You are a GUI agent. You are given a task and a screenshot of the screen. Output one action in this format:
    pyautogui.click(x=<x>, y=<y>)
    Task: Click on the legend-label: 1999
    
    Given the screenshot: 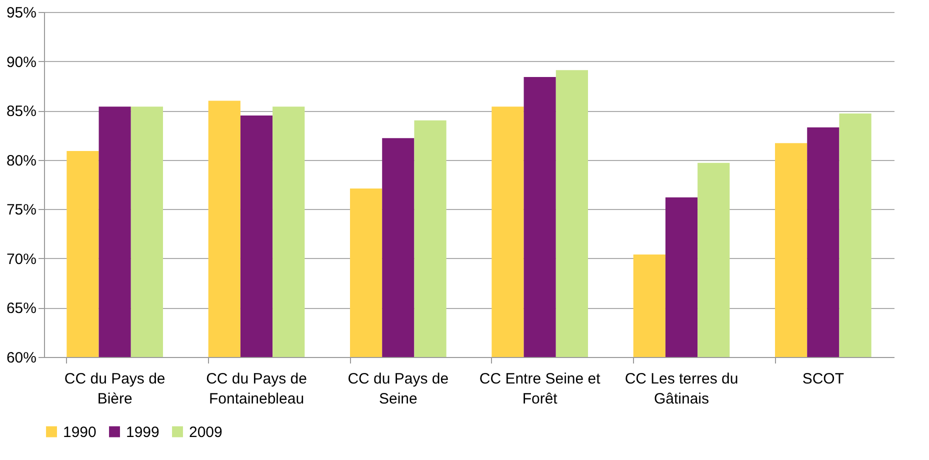 What is the action you would take?
    pyautogui.click(x=143, y=432)
    